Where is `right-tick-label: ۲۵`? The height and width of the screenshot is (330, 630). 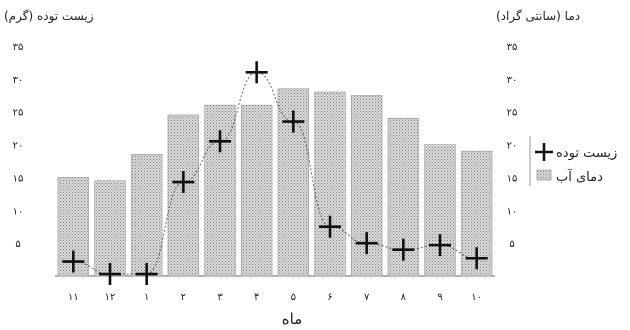 right-tick-label: ۲۵ is located at coordinates (512, 113).